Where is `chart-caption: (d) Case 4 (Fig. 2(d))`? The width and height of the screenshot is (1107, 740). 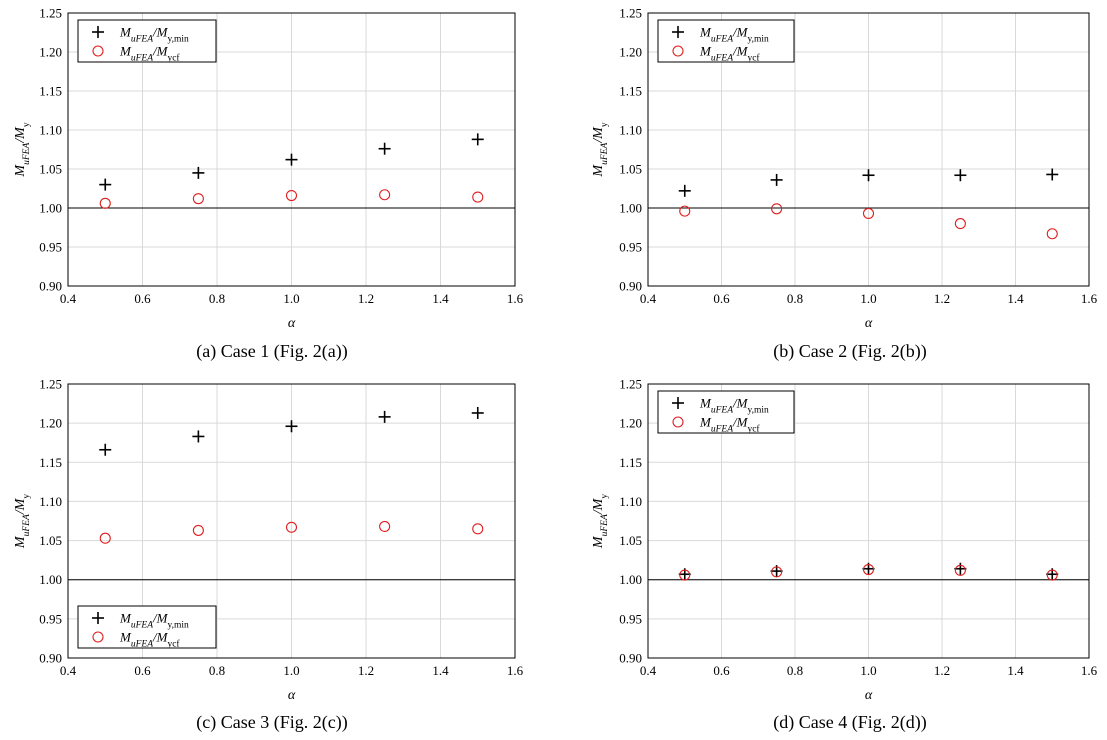
chart-caption: (d) Case 4 (Fig. 2(d)) is located at coordinates (849, 722).